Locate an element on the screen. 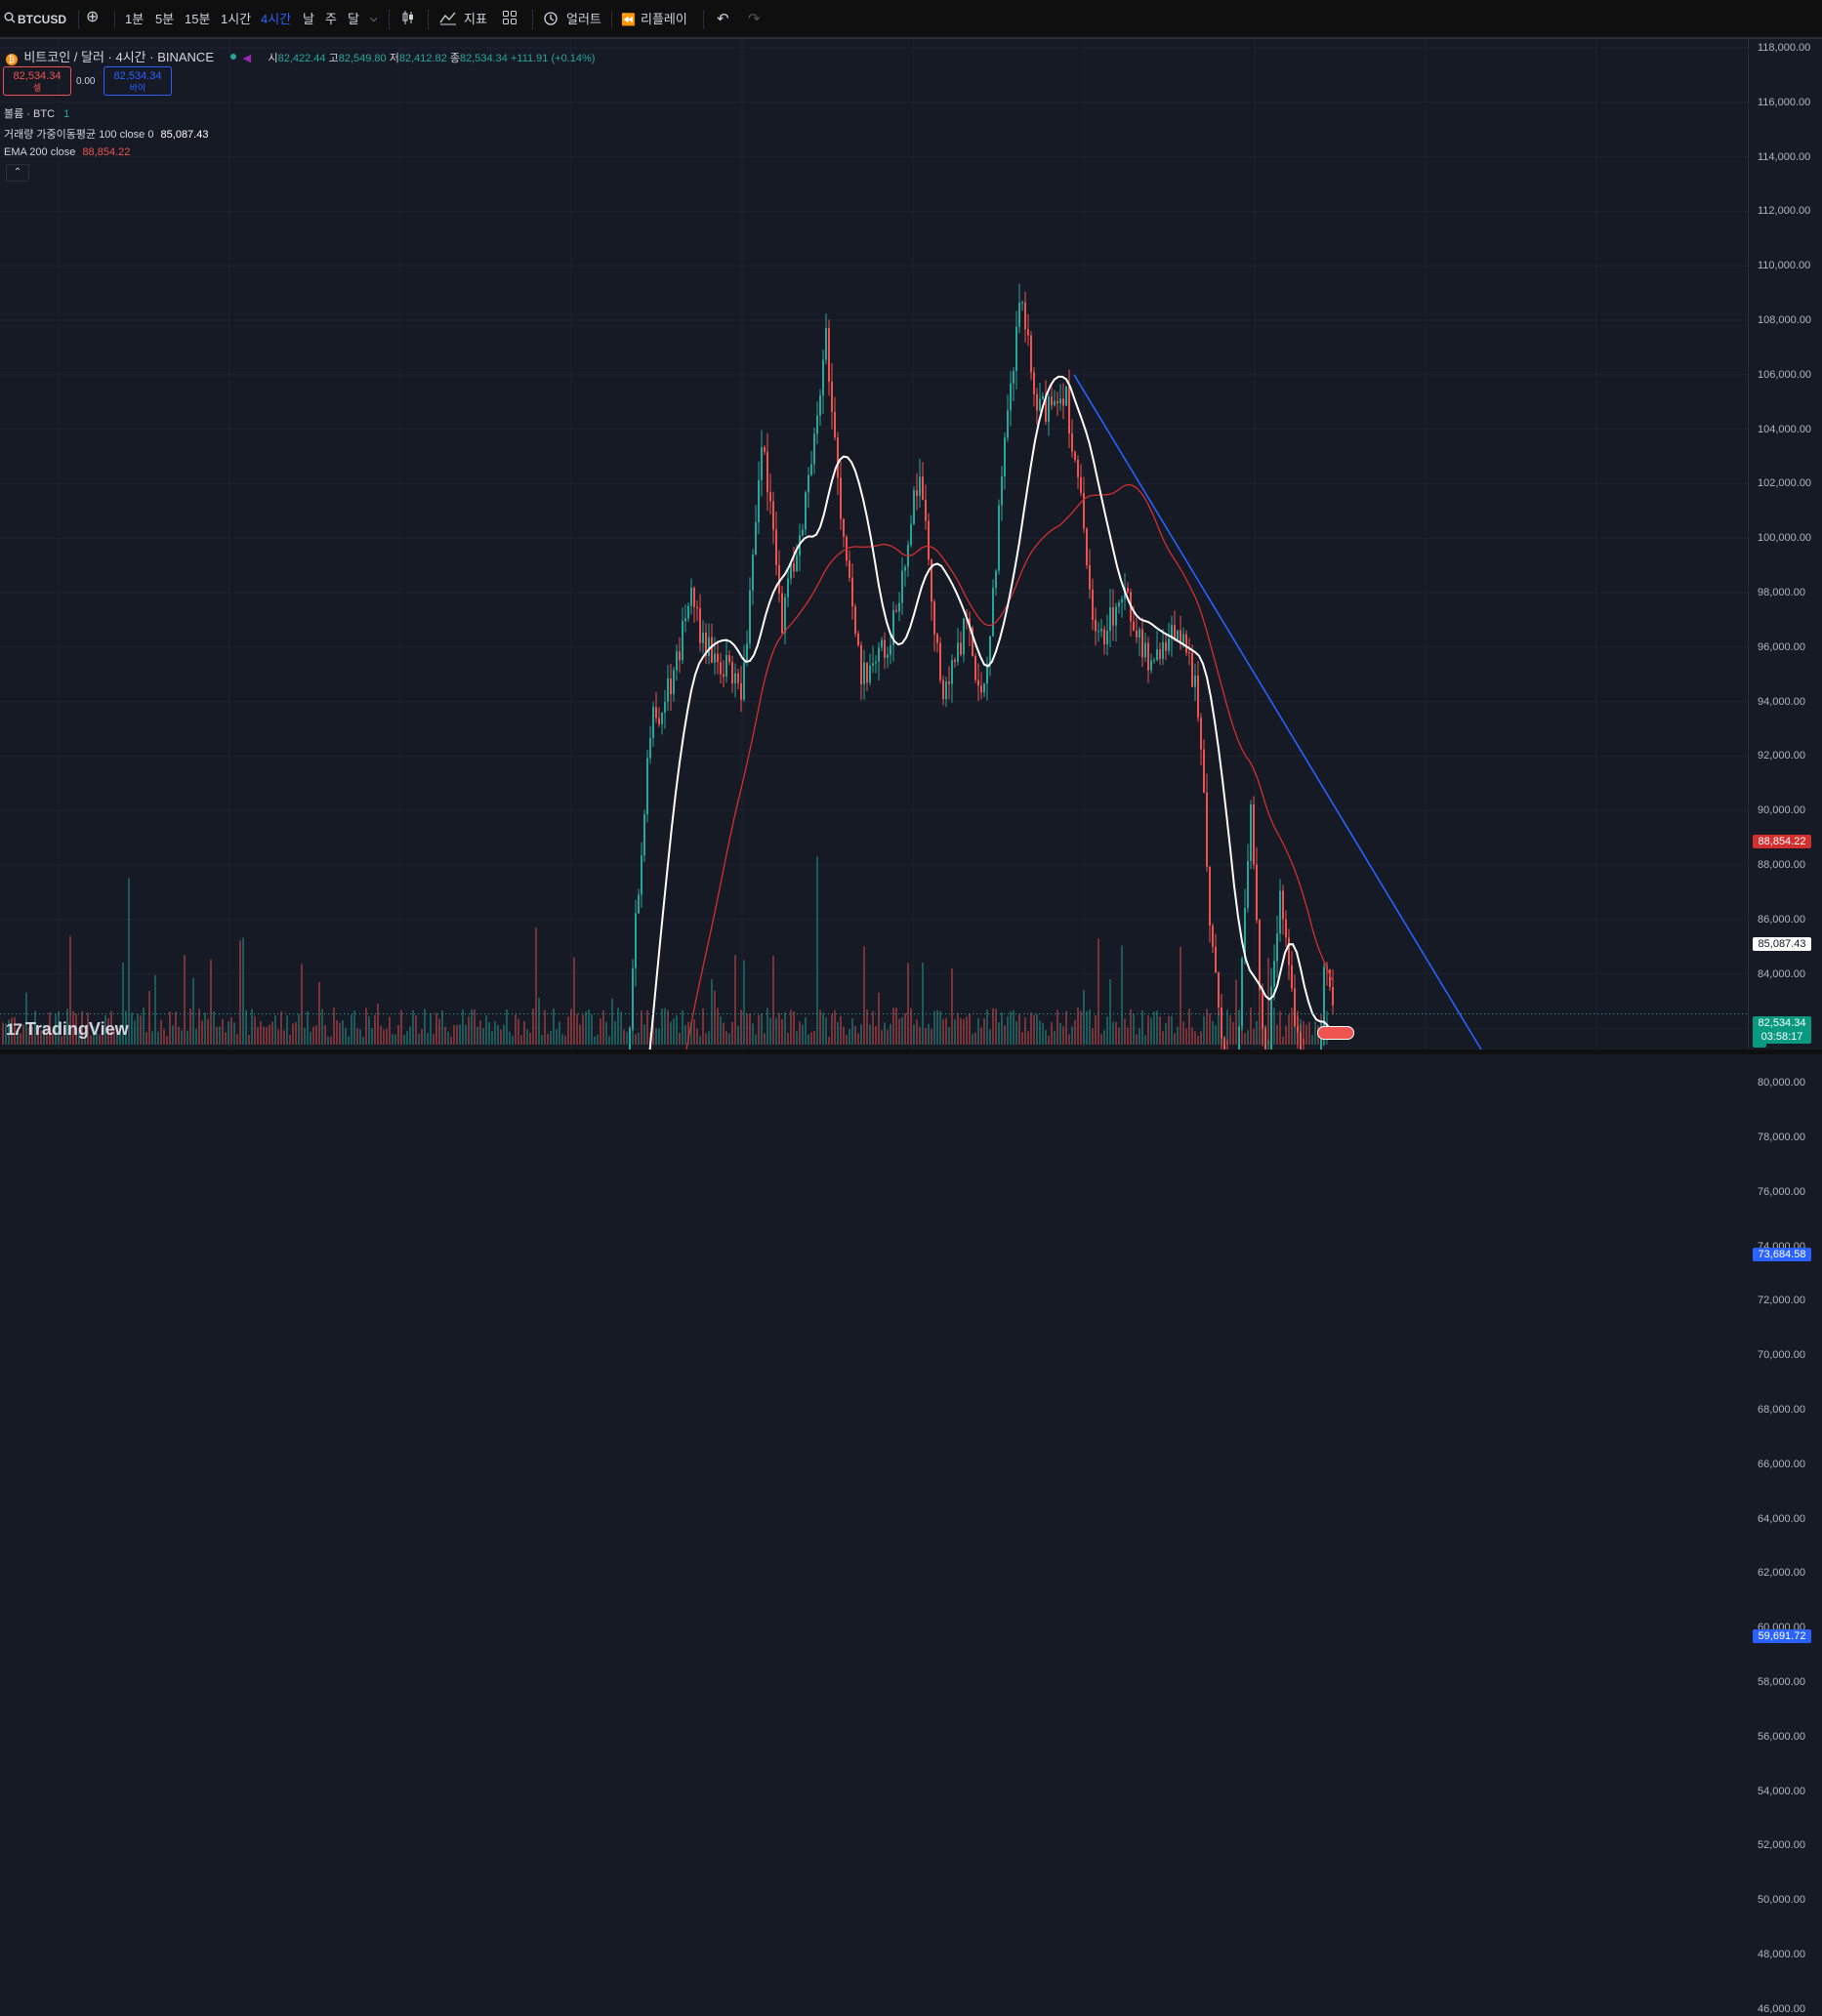  vwma-value: 85,087.43 is located at coordinates (184, 135).